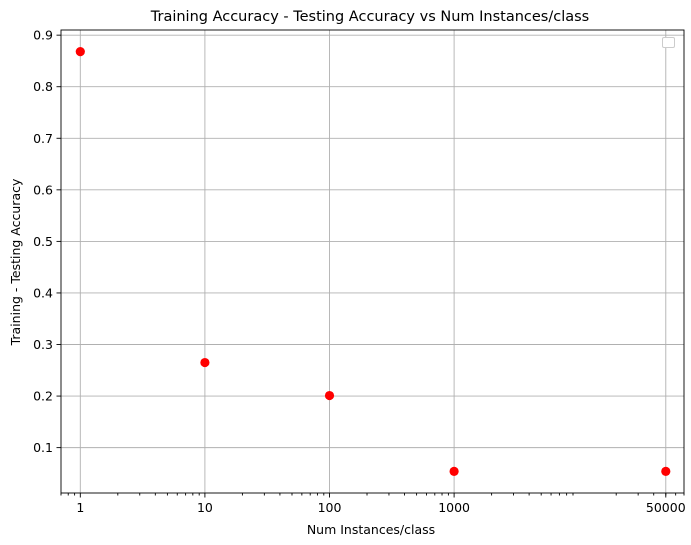 This screenshot has width=691, height=545. Describe the element at coordinates (43, 292) in the screenshot. I see `y-tick-label: 0.4` at that location.